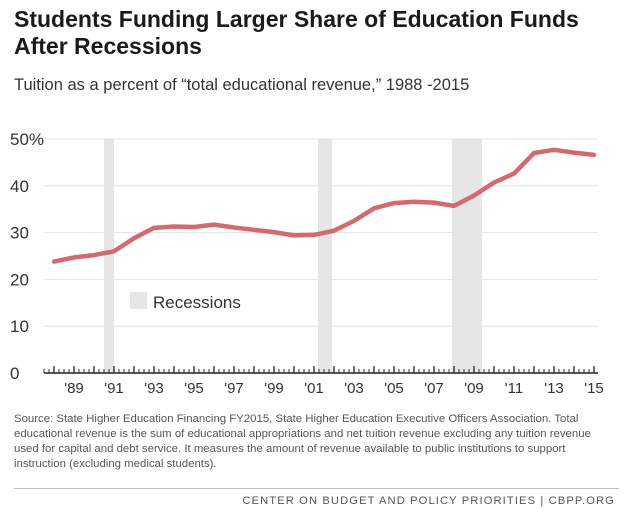 This screenshot has height=518, width=627. I want to click on x-tick-label: '13, so click(554, 388).